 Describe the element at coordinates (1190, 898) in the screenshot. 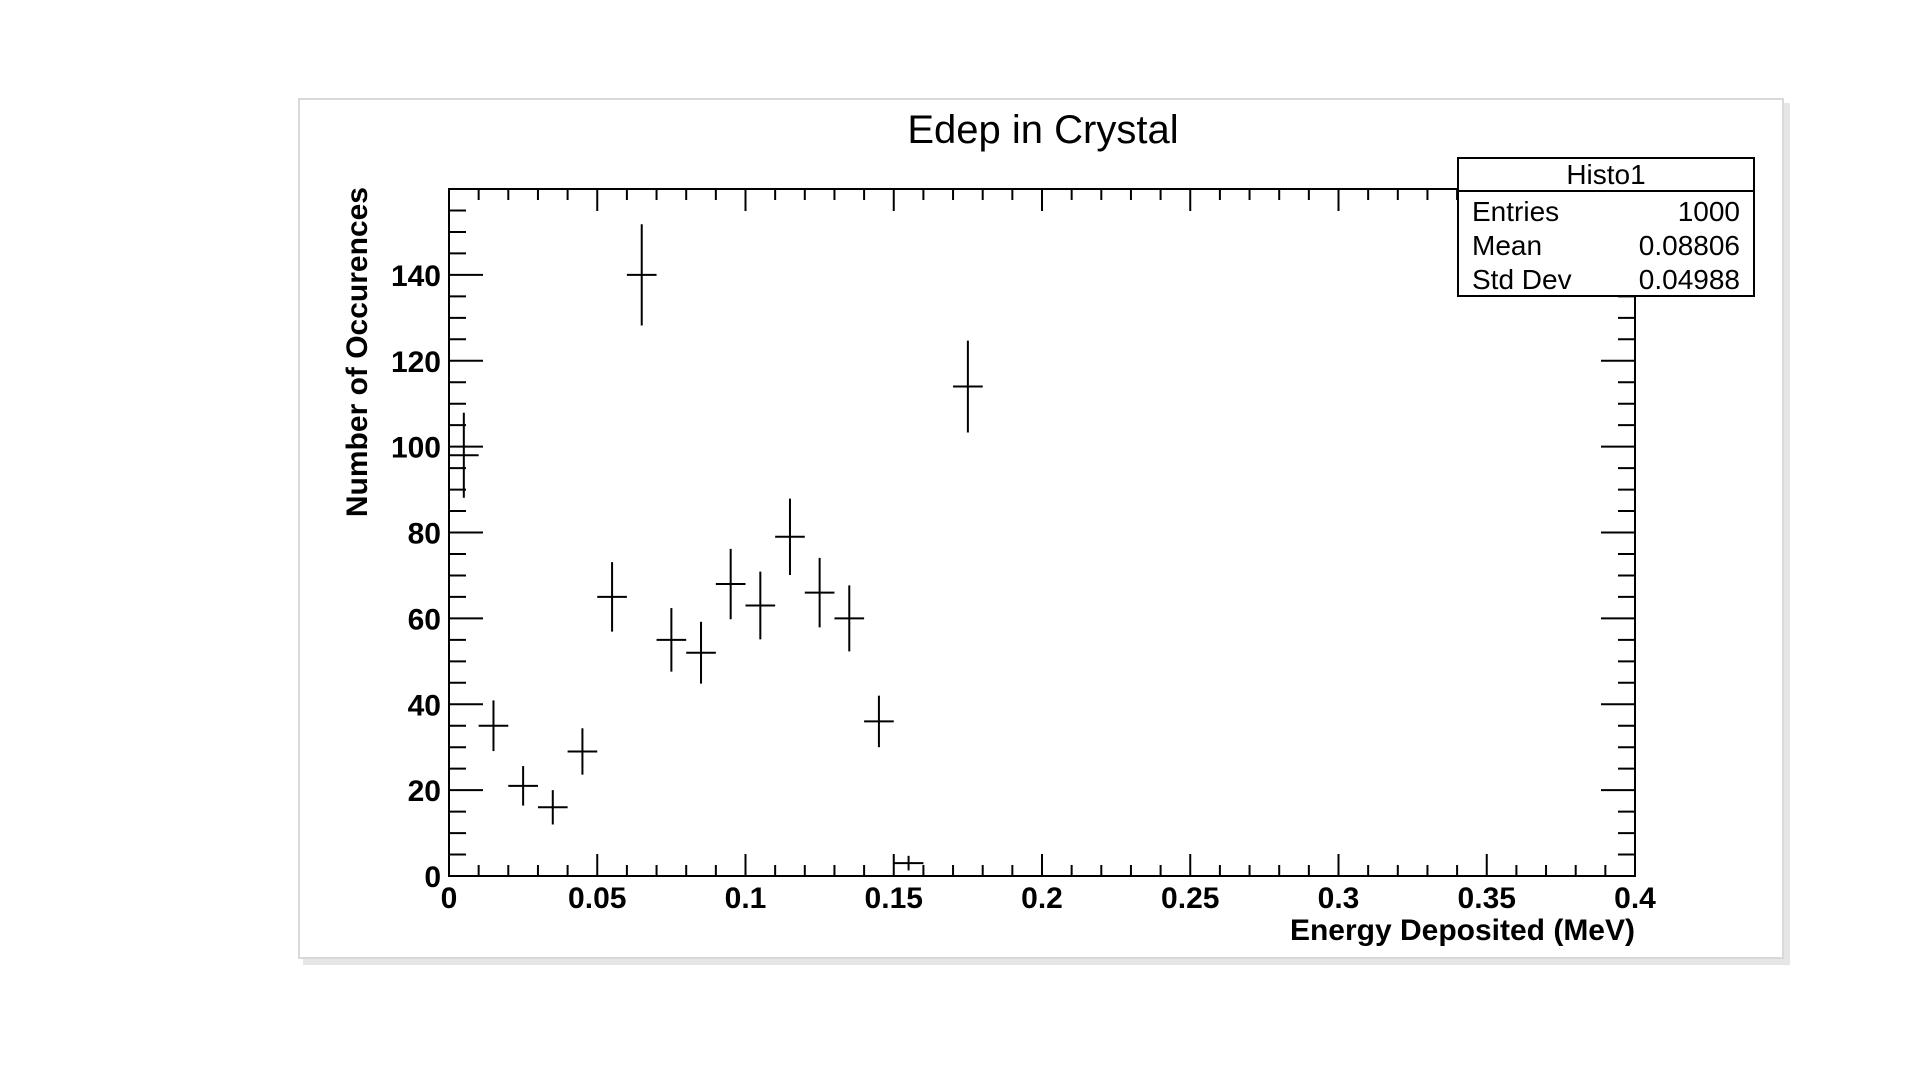

I see `x-tick-label: 0.25` at that location.